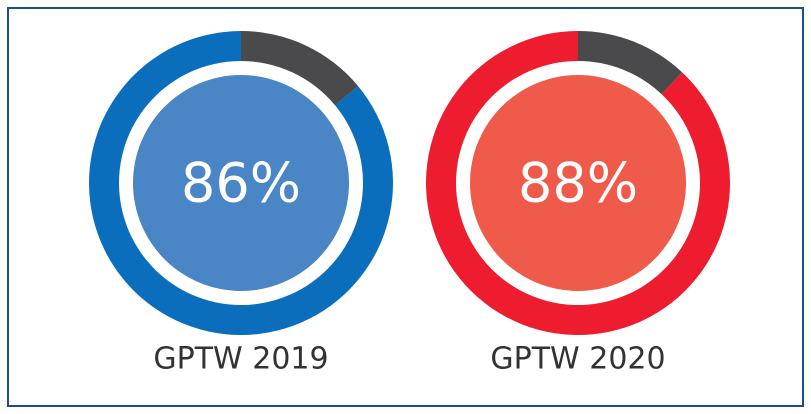 Image resolution: width=811 pixels, height=414 pixels. I want to click on center-label: 88%, so click(578, 183).